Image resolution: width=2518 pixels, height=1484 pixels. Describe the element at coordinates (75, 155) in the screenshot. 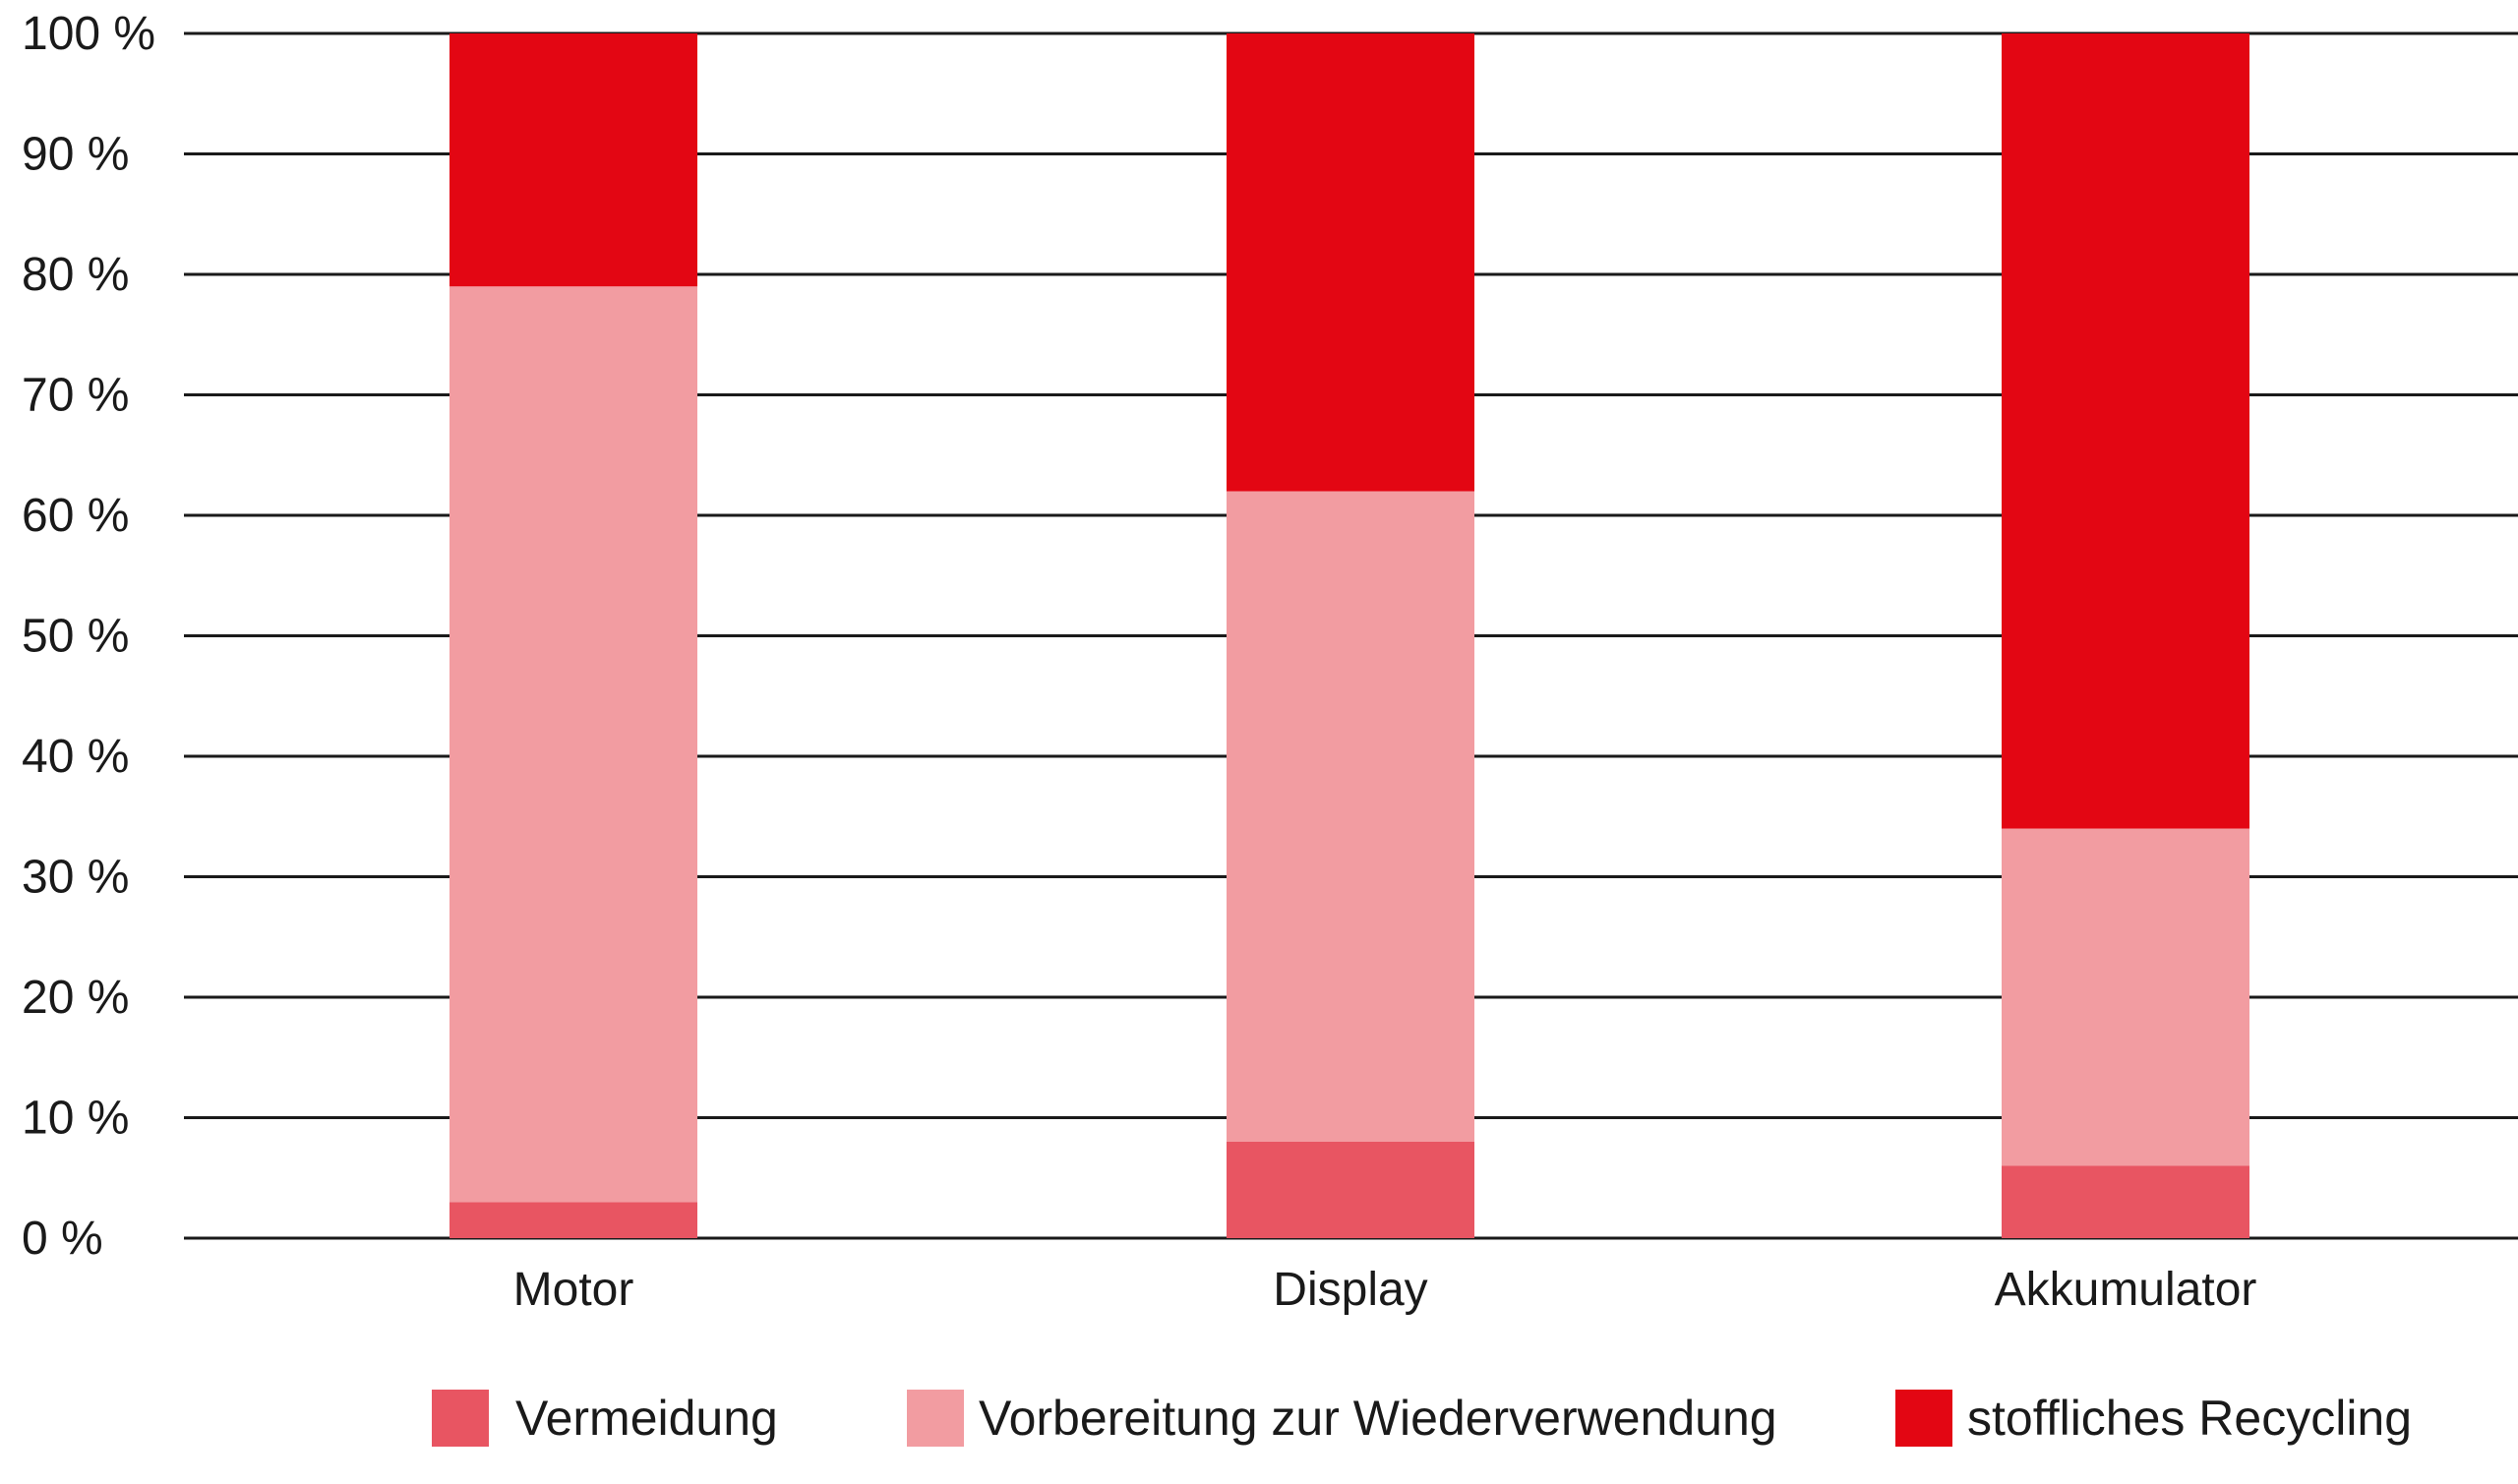

I see `y-tick-label-90: 90 %` at that location.